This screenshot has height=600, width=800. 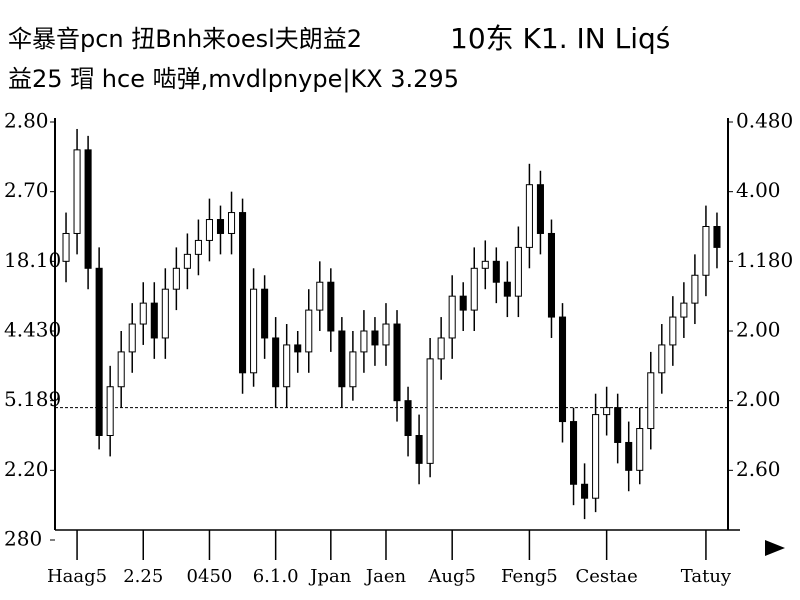 I want to click on chart-title: 伞暴音pcn 扭Bnh来oesl夫朗益2, so click(x=185, y=39).